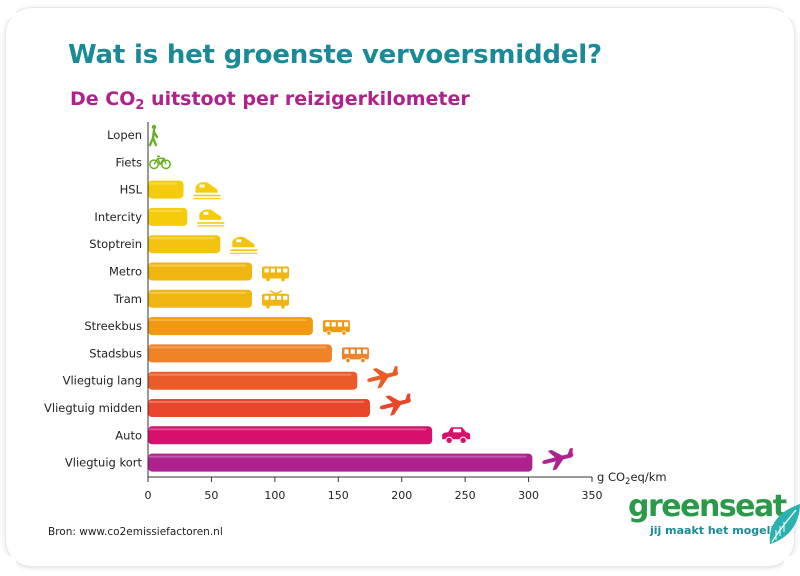  Describe the element at coordinates (791, 565) in the screenshot. I see `card-notch-bottom-right` at that location.